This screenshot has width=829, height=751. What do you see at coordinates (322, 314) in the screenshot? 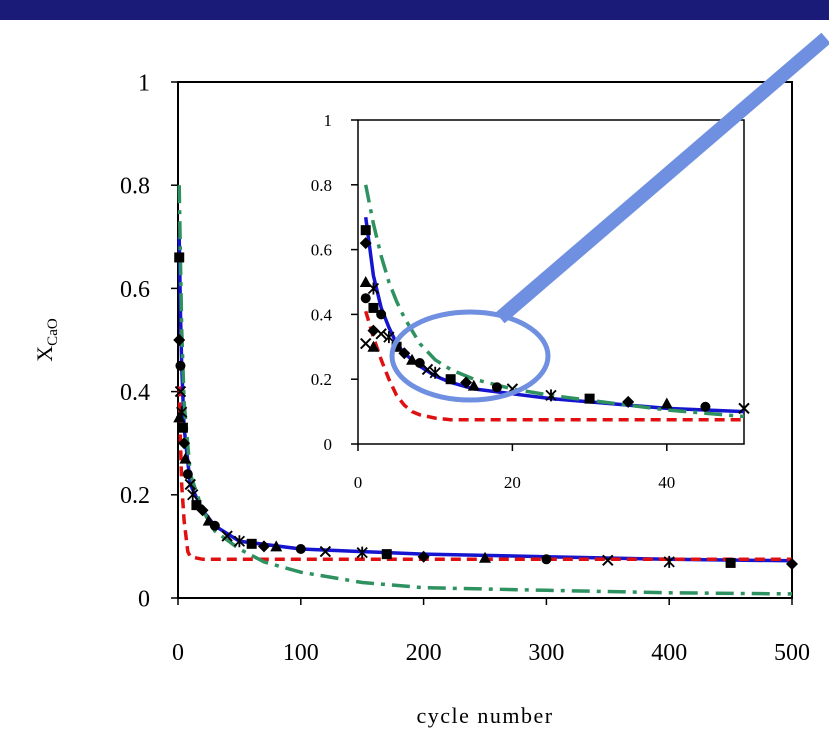
I see `inset-y-tick-label: 0.4` at bounding box center [322, 314].